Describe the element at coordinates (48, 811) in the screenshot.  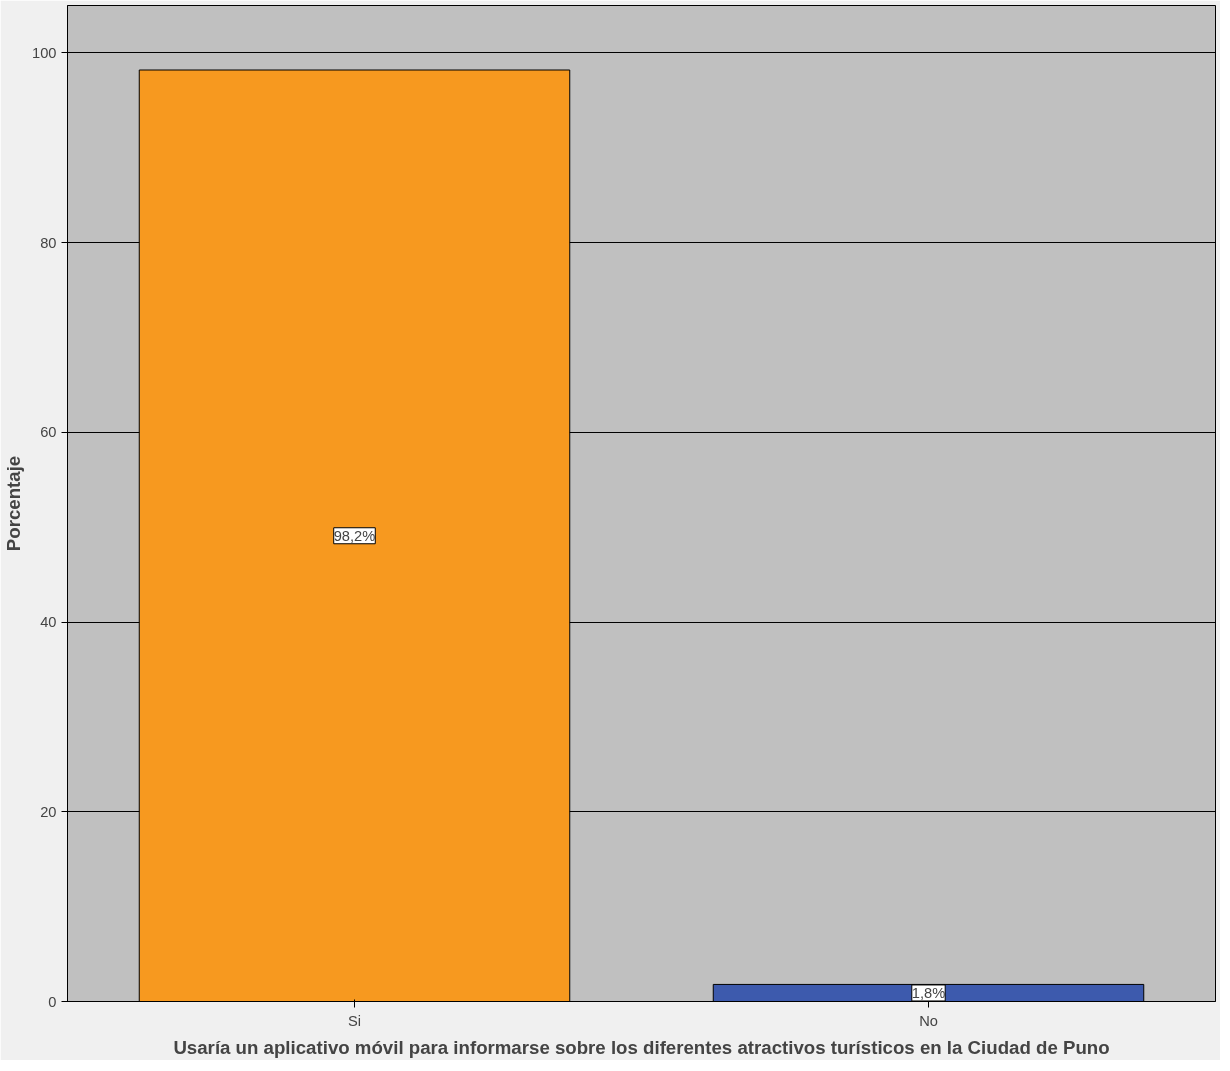
I see `y-tick-label: 20` at that location.